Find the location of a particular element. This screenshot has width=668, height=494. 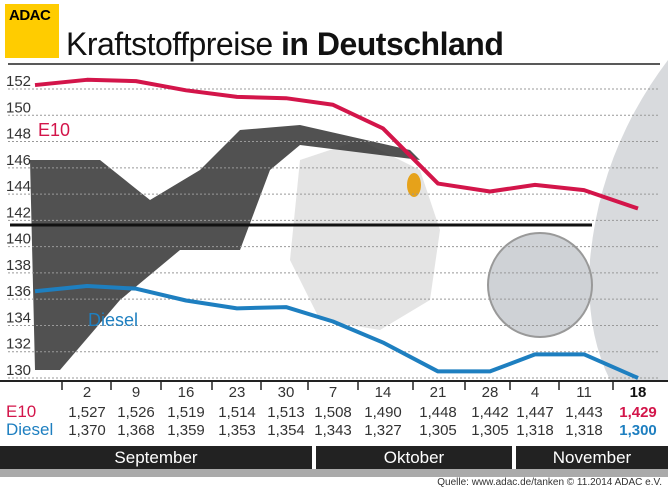

diesel-value: 1,343 is located at coordinates (333, 430).